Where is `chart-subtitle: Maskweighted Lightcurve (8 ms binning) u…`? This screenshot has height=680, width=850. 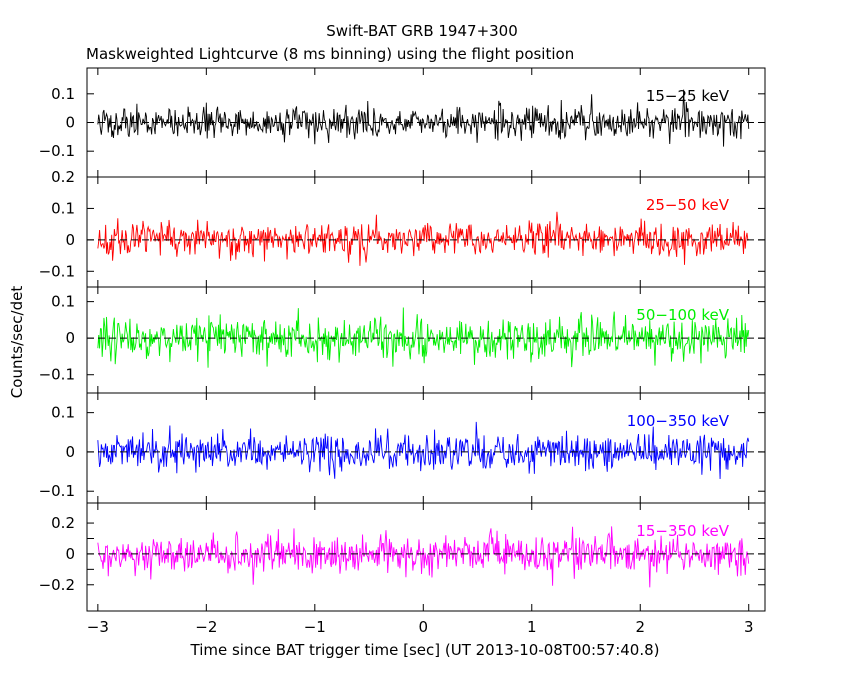
chart-subtitle: Maskweighted Lightcurve (8 ms binning) u… is located at coordinates (330, 54).